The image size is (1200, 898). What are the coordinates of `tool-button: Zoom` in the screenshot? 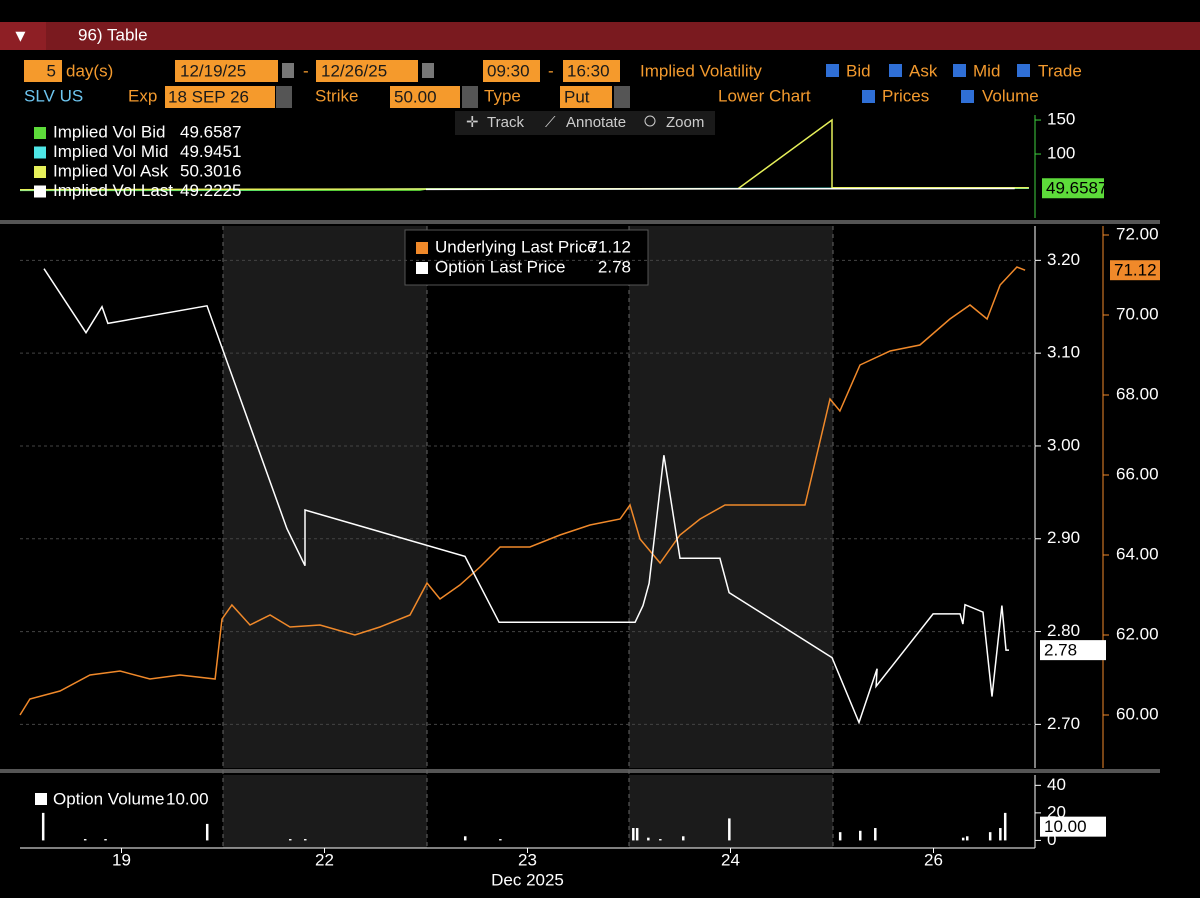 It's located at (685, 122).